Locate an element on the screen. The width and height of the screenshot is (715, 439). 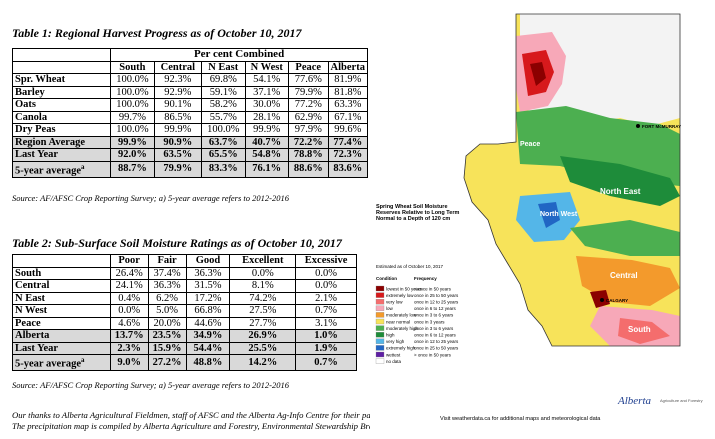
table-cell: 97.9% is located at coordinates (308, 130).